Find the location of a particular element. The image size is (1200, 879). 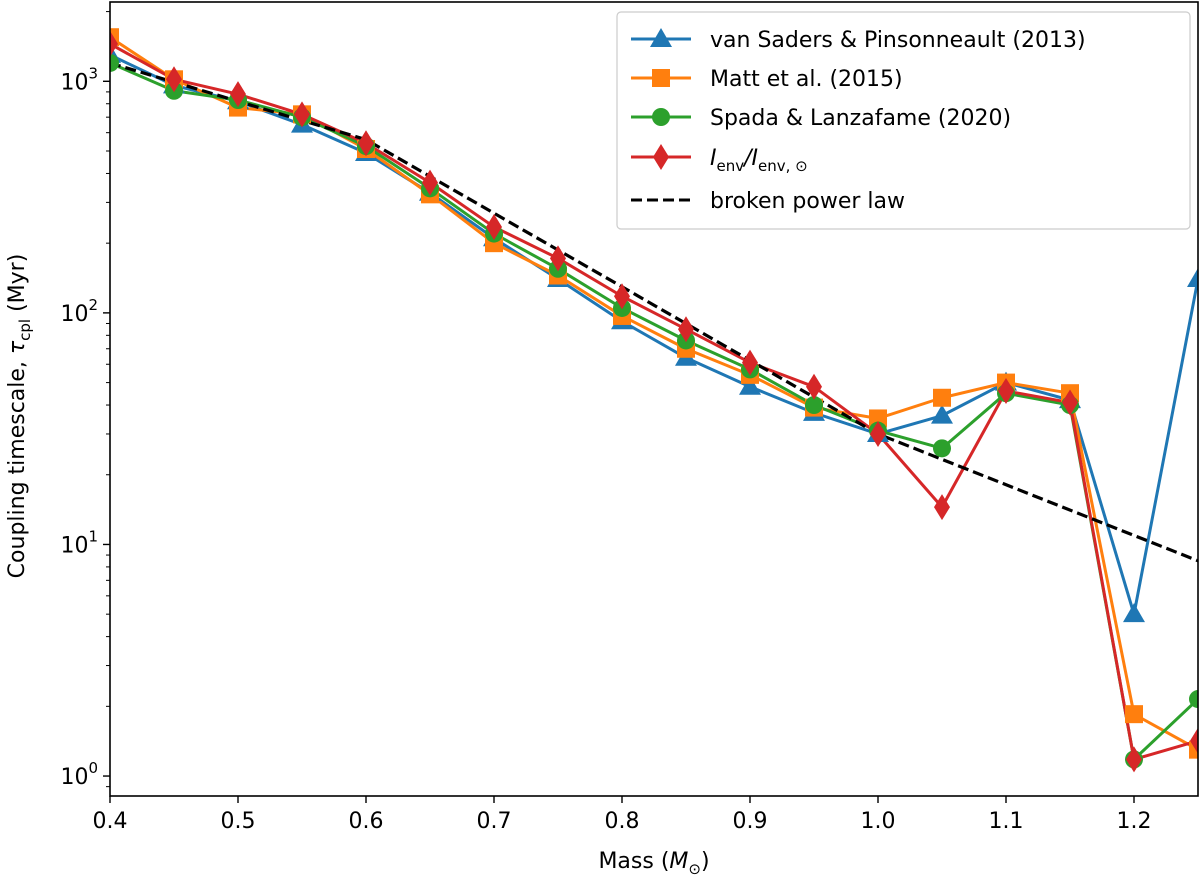

legend-entry-matt: Matt et al. (2015) is located at coordinates (767, 79).